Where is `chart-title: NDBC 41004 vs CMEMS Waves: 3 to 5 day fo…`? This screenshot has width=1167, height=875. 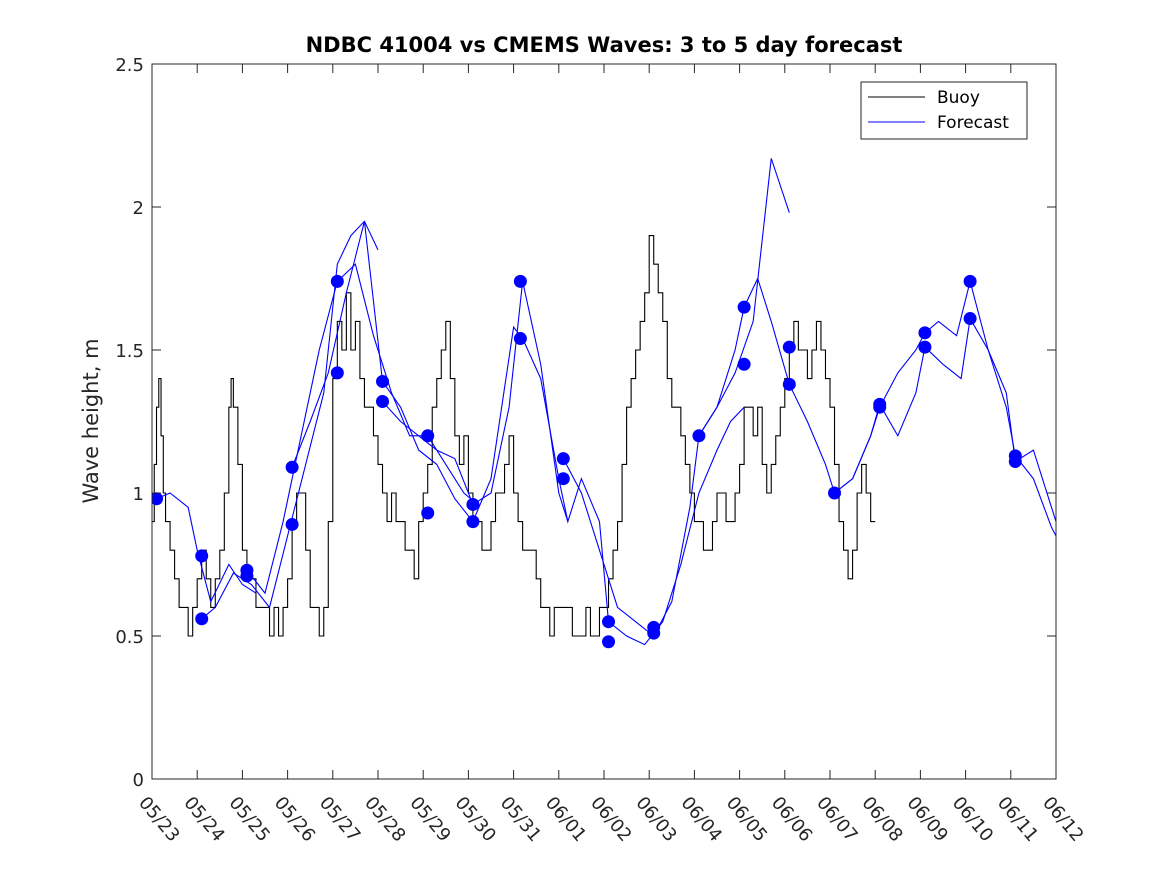 chart-title: NDBC 41004 vs CMEMS Waves: 3 to 5 day fo… is located at coordinates (604, 45).